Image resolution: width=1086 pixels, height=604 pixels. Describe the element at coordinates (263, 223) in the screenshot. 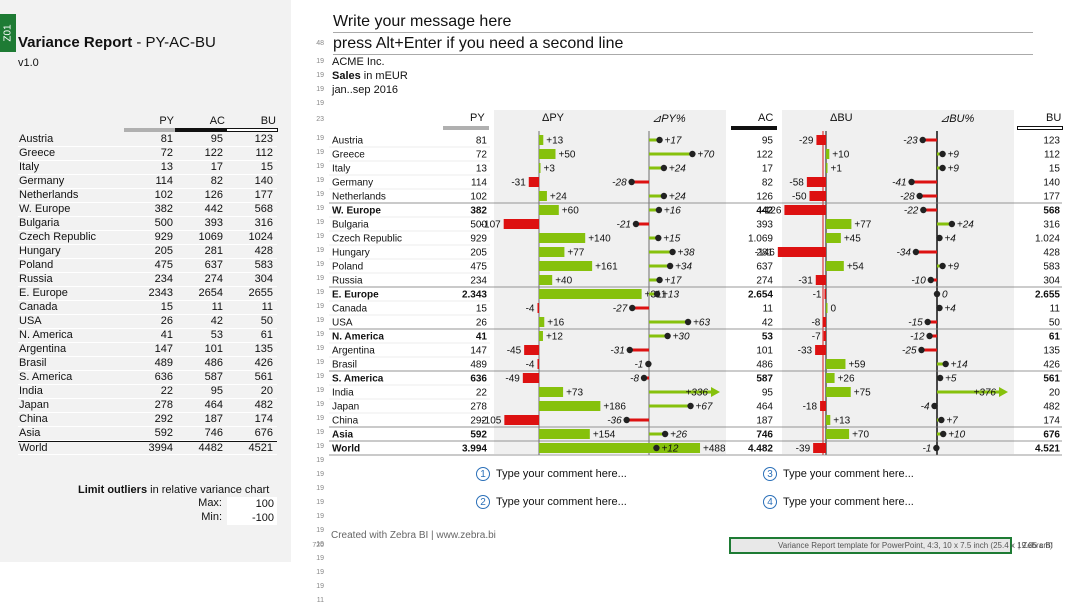

I see `sheet-cell-value: 316` at that location.